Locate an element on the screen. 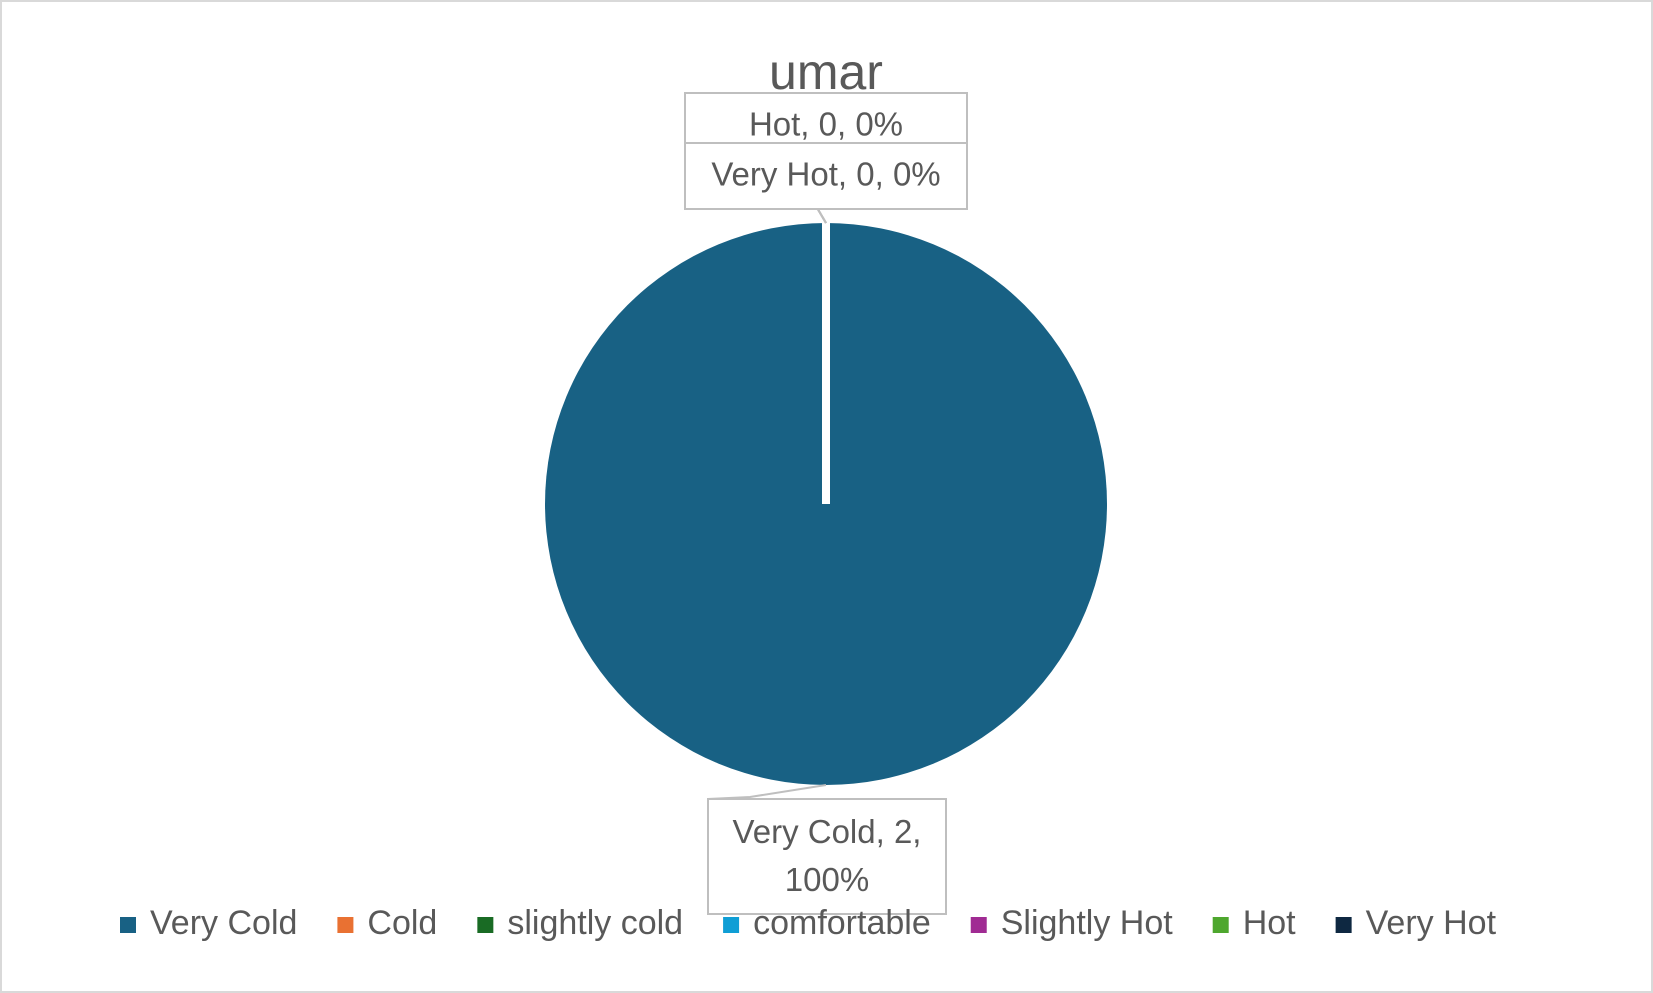 Image resolution: width=1653 pixels, height=993 pixels. data-label-text: Hot, 0, 0% is located at coordinates (826, 124).